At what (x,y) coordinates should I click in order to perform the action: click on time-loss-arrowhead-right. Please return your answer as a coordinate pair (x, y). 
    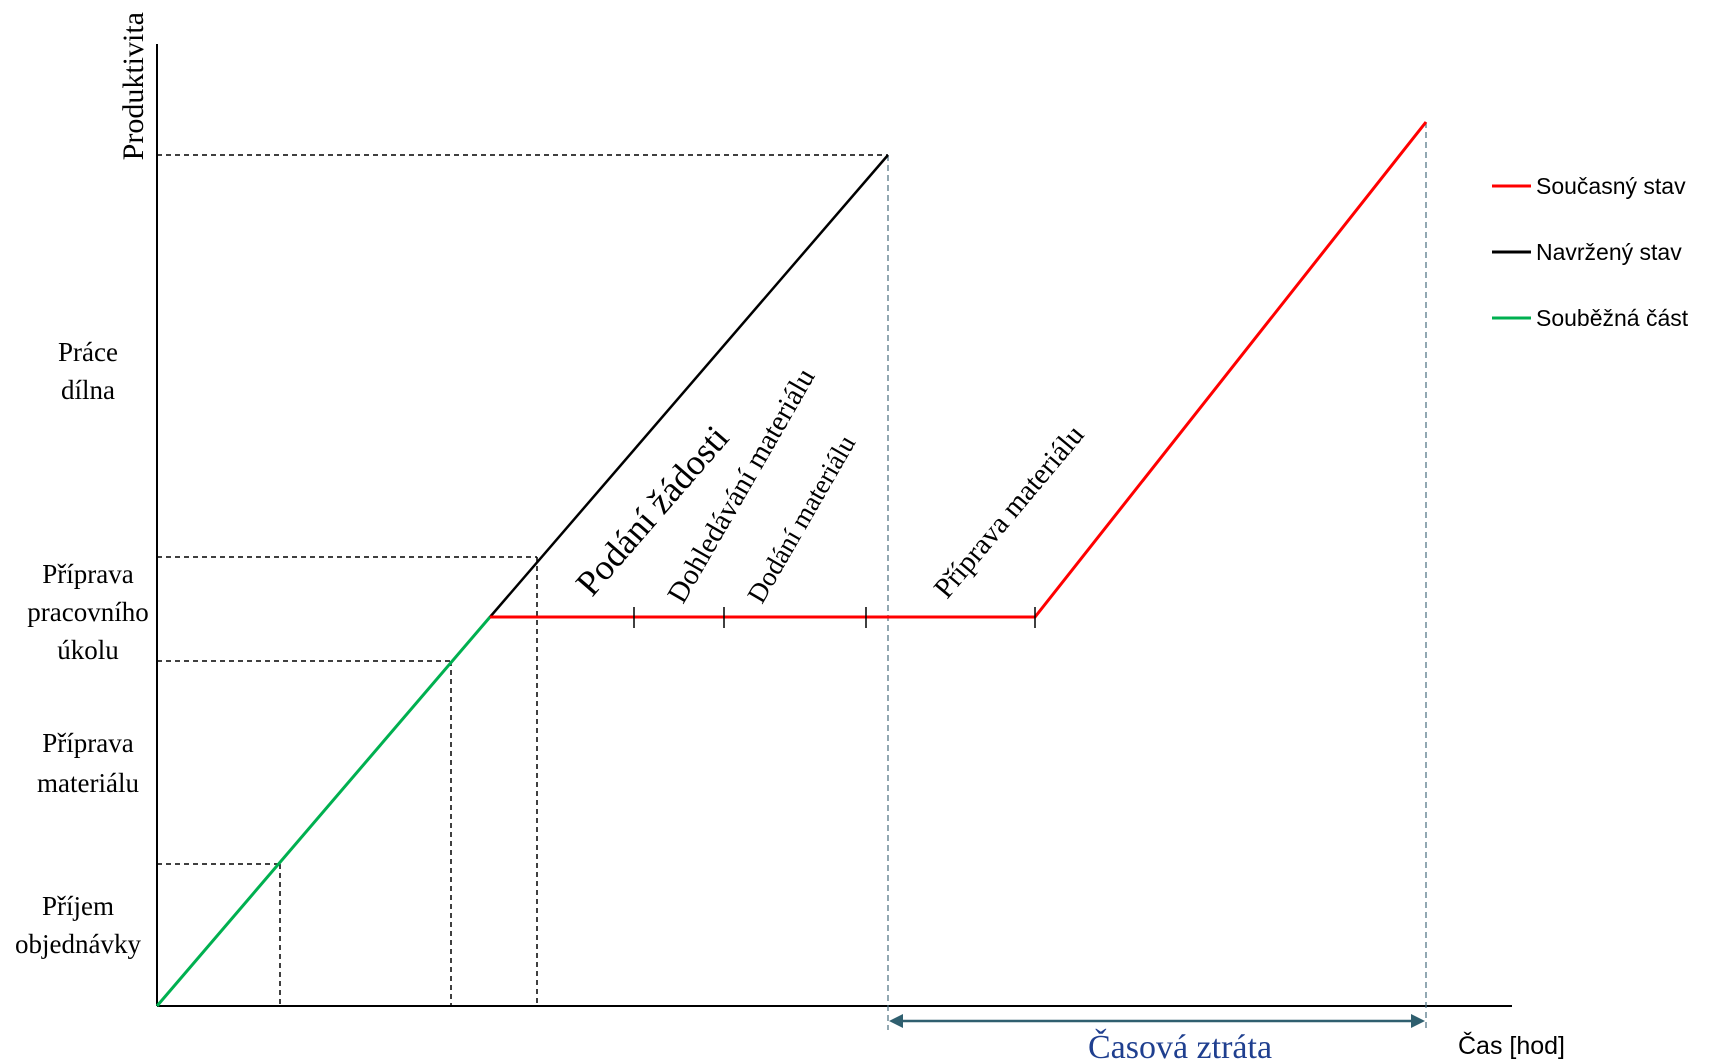
    Looking at the image, I should click on (1418, 1021).